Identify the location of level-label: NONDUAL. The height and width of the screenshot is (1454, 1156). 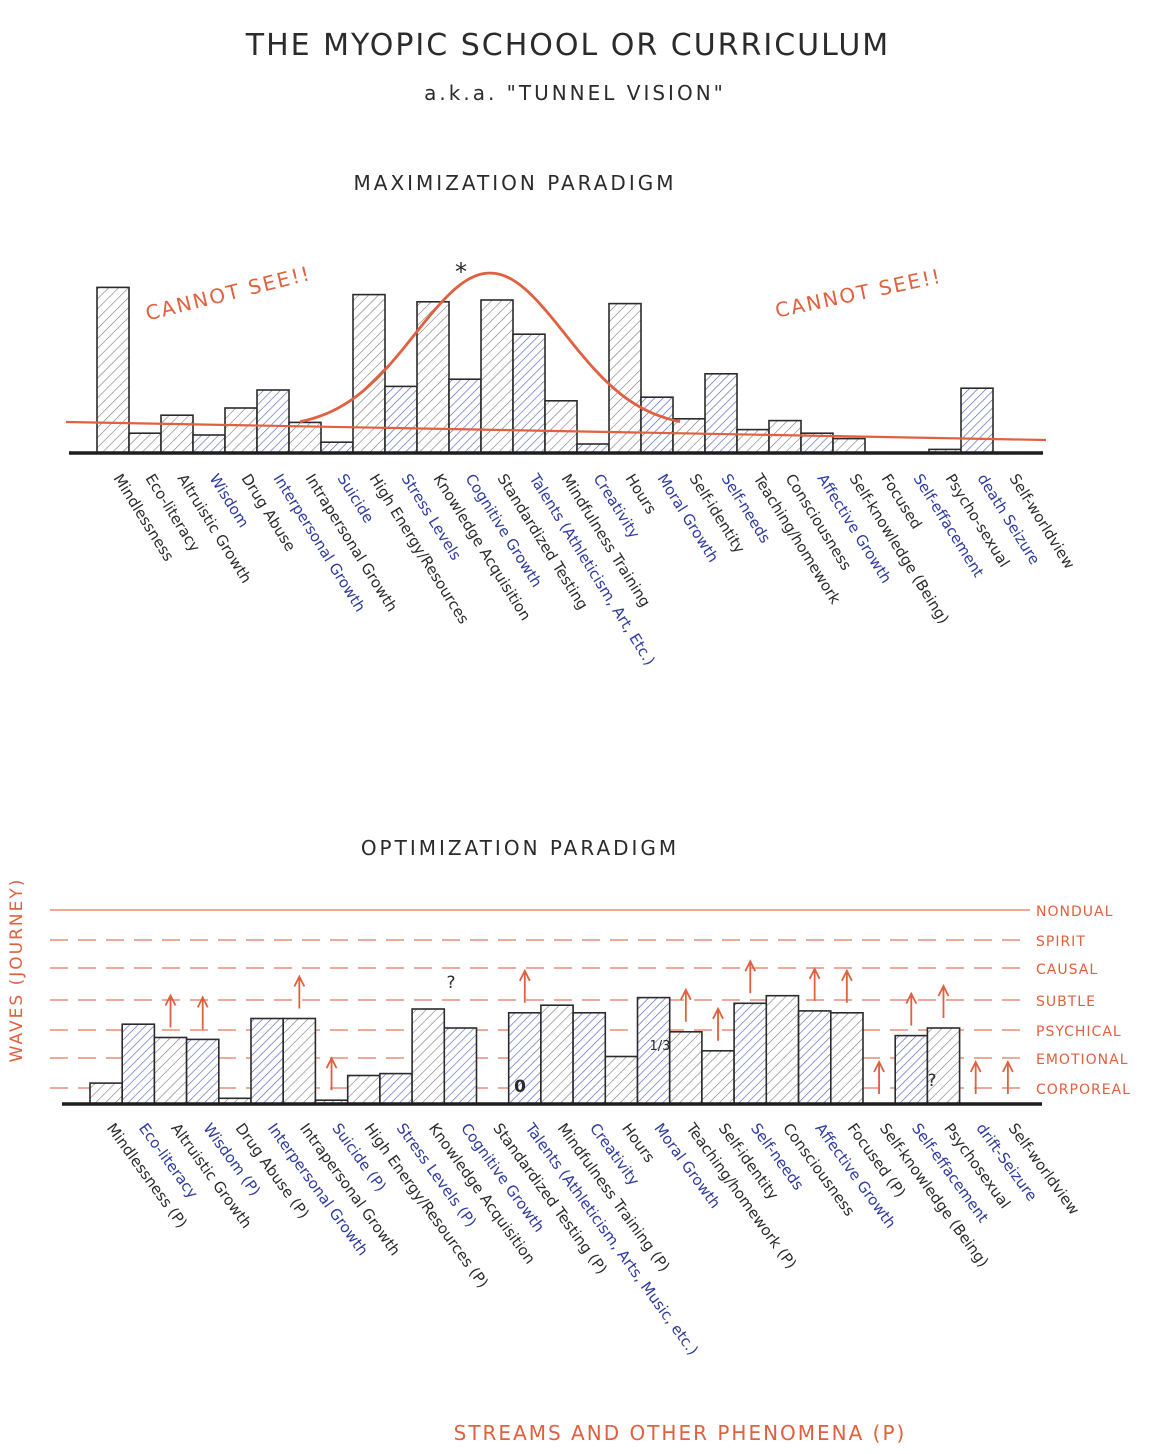
(1074, 912).